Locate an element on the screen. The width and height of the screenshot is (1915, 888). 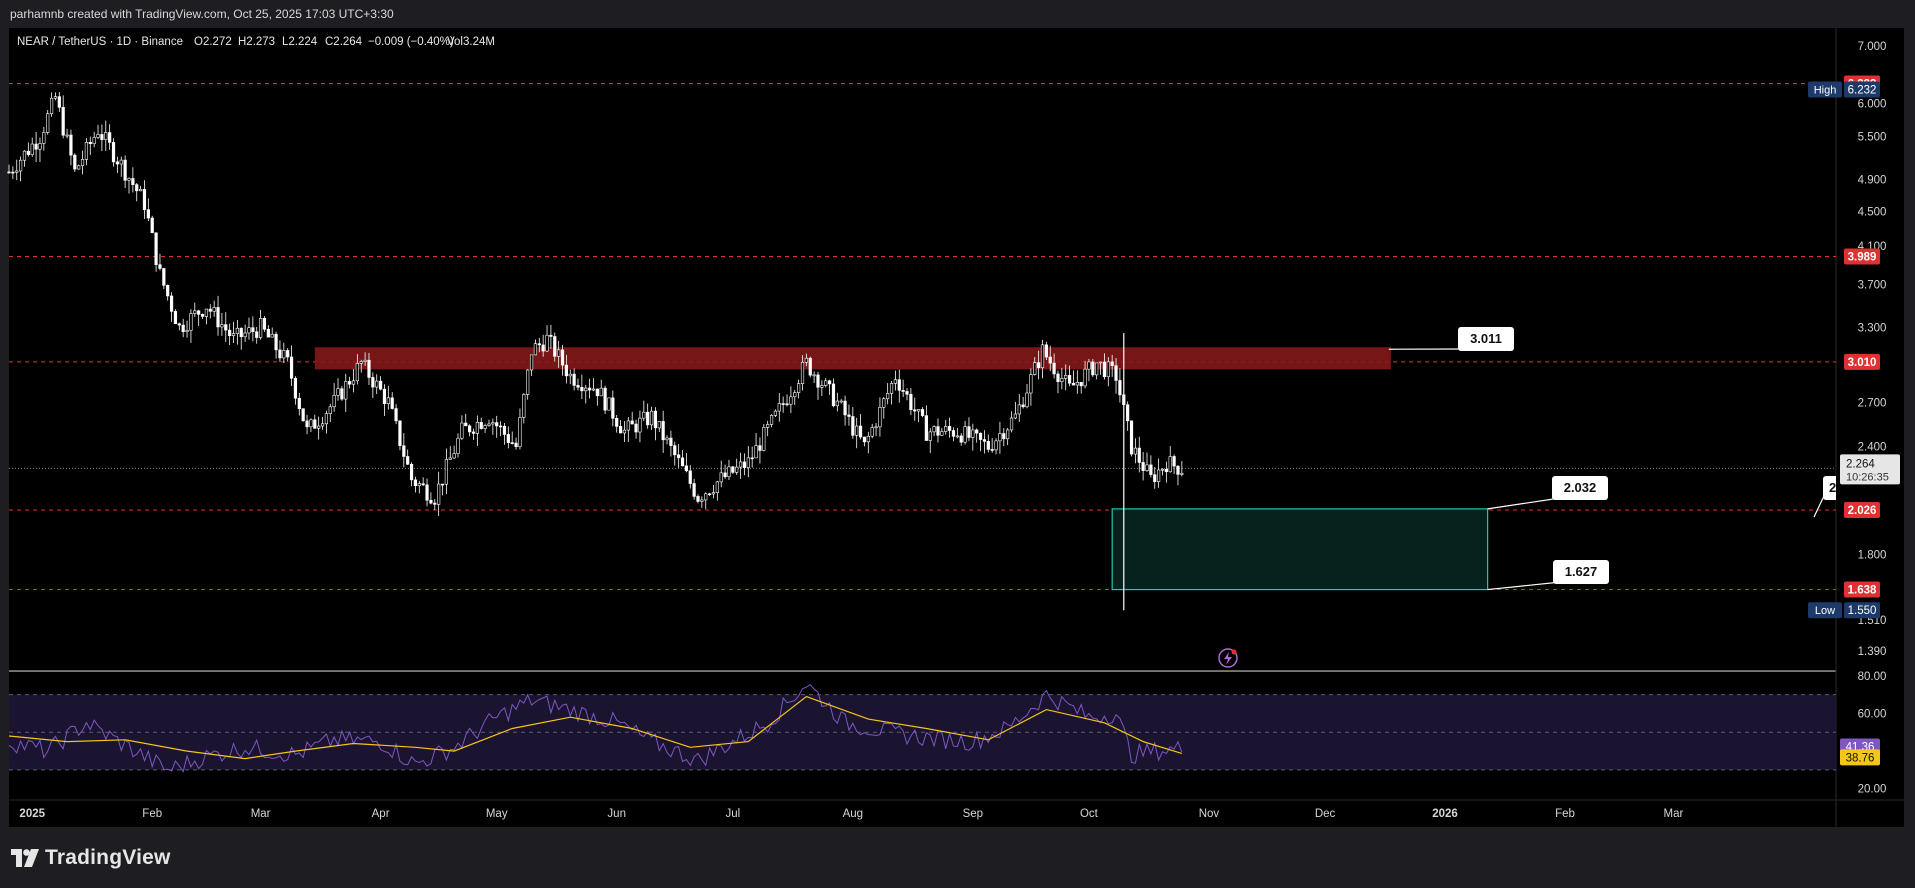
tradingview-logo: TradingView is located at coordinates (91, 858).